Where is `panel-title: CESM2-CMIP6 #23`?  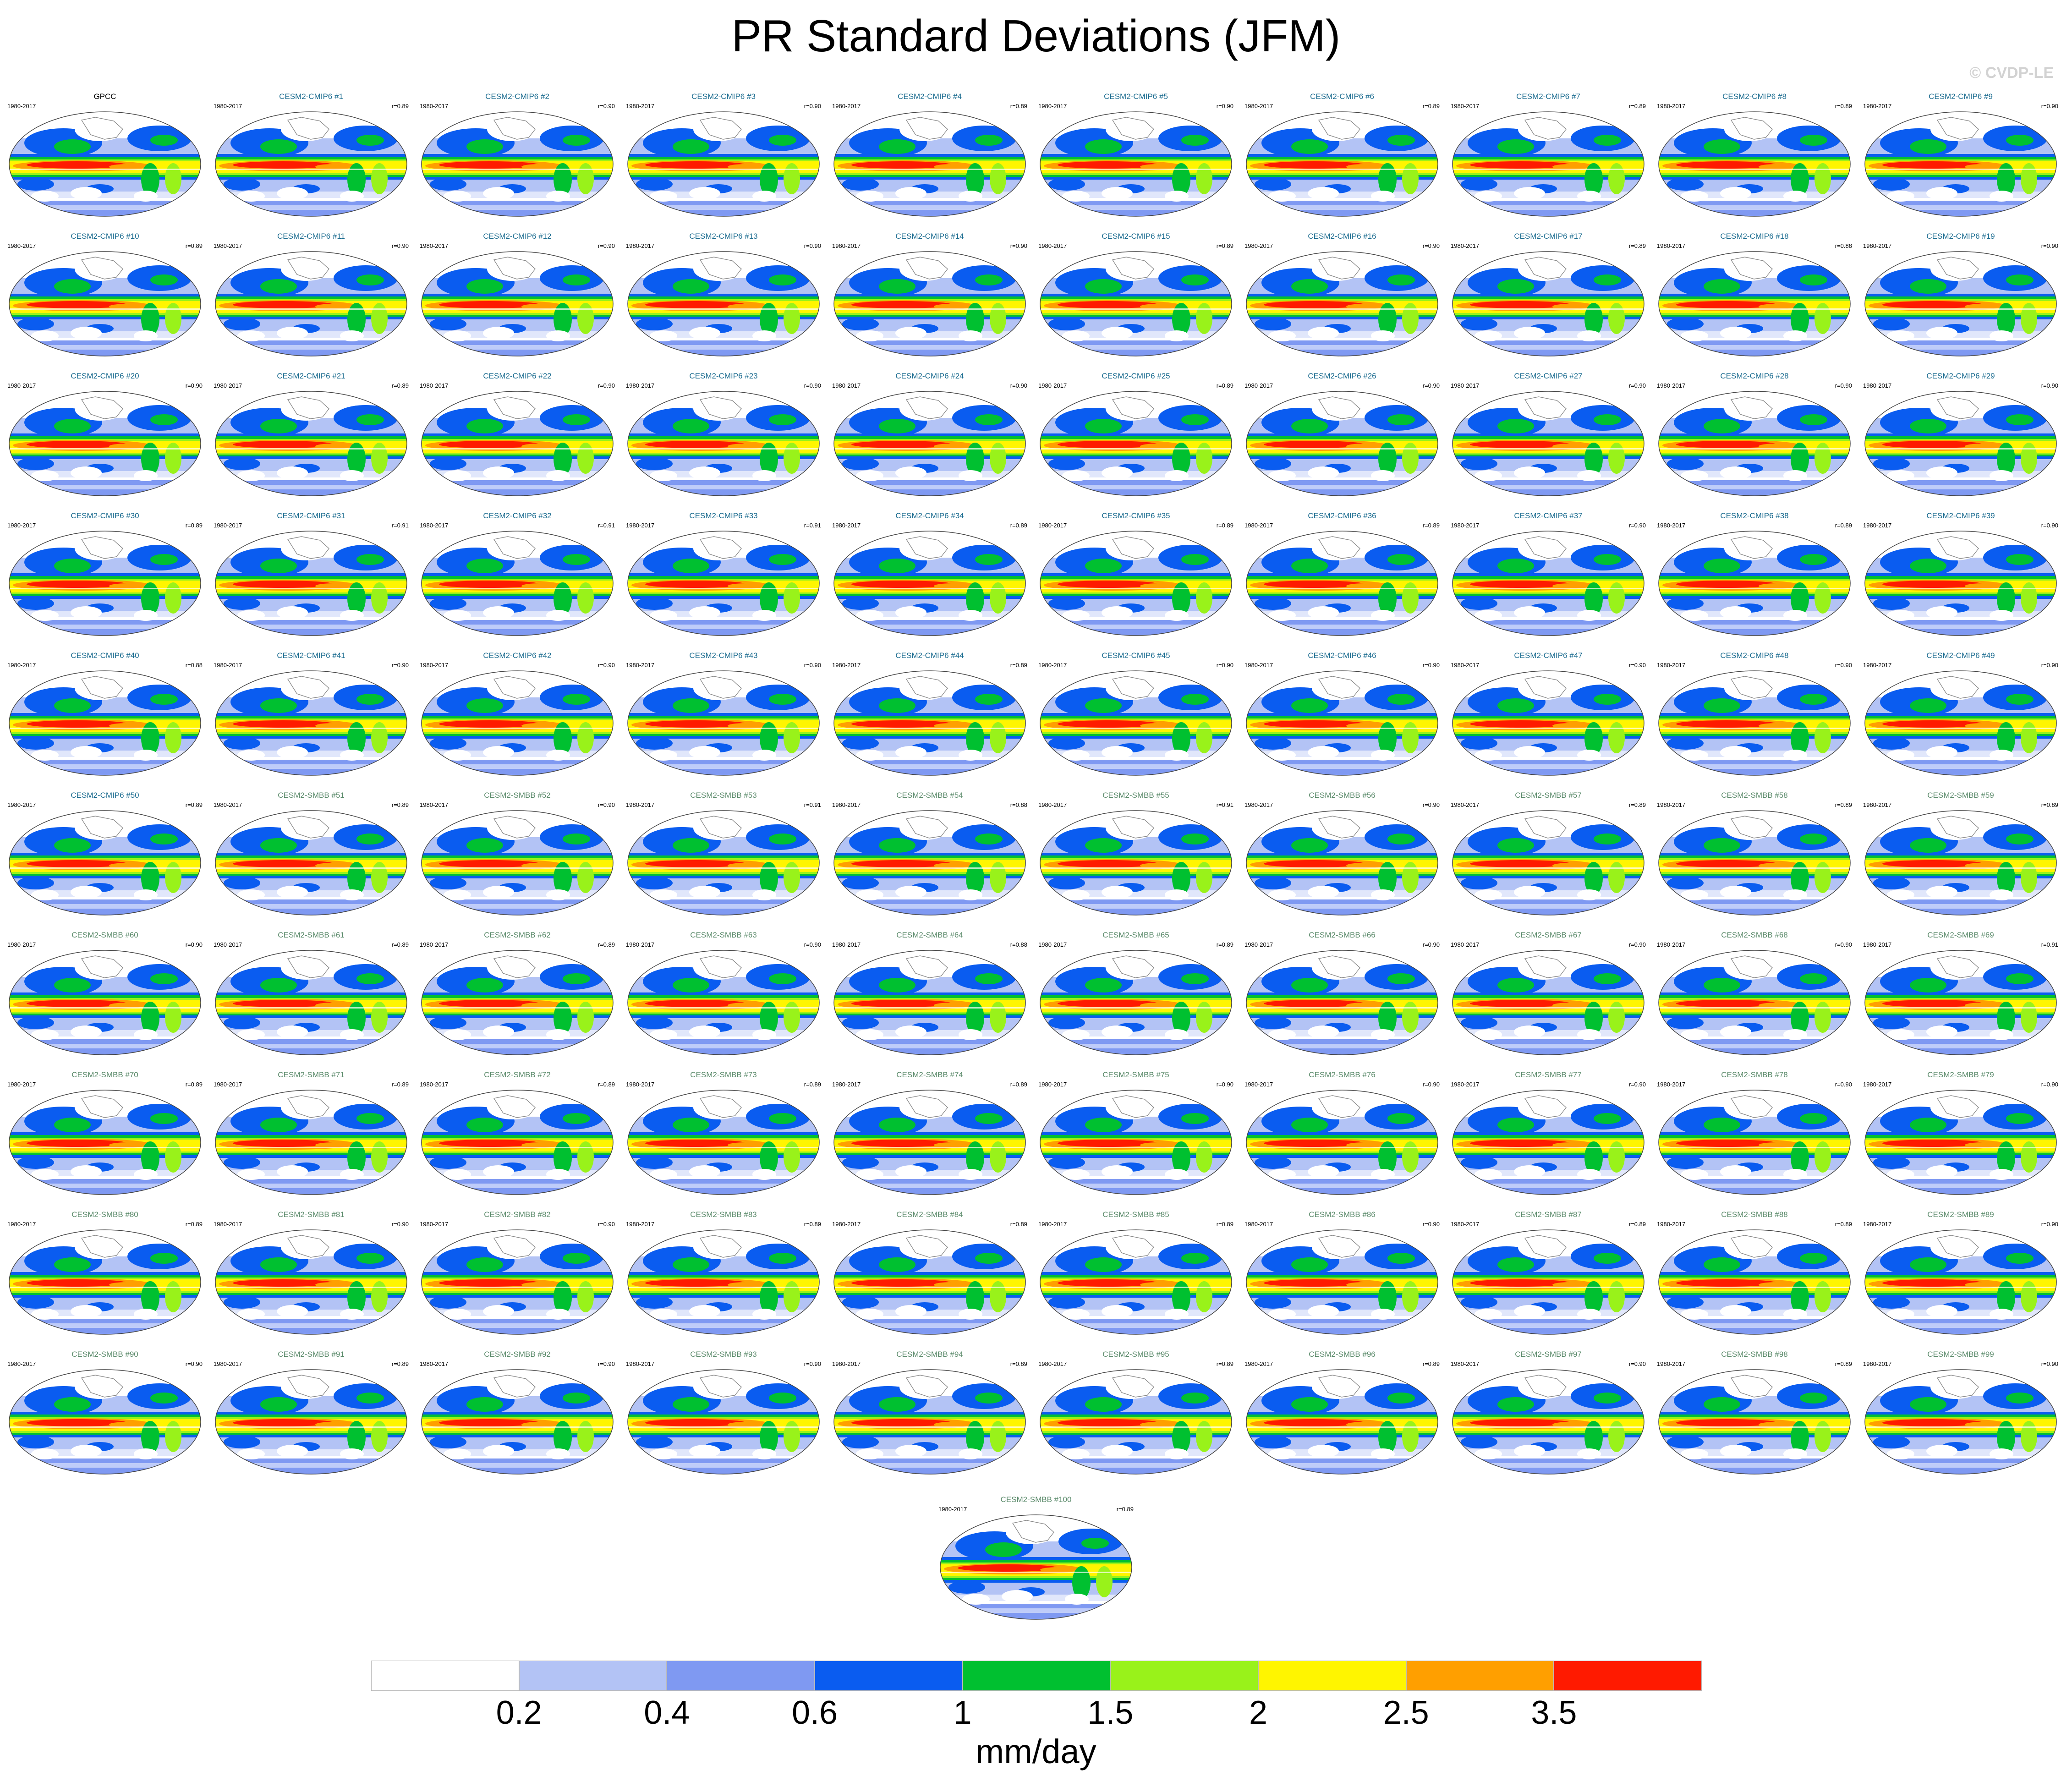 panel-title: CESM2-CMIP6 #23 is located at coordinates (723, 376).